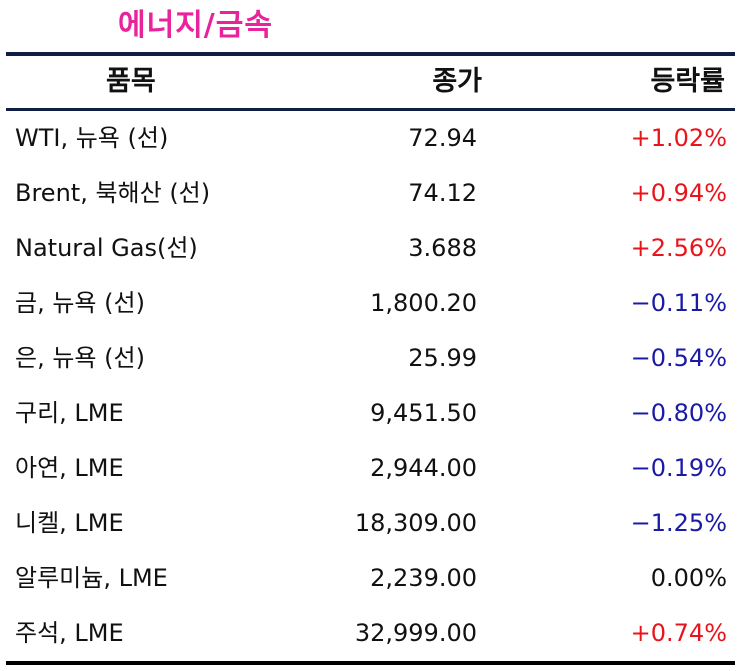 This screenshot has height=671, width=739. What do you see at coordinates (678, 138) in the screenshot?
I see `cell-change: +1.02%` at bounding box center [678, 138].